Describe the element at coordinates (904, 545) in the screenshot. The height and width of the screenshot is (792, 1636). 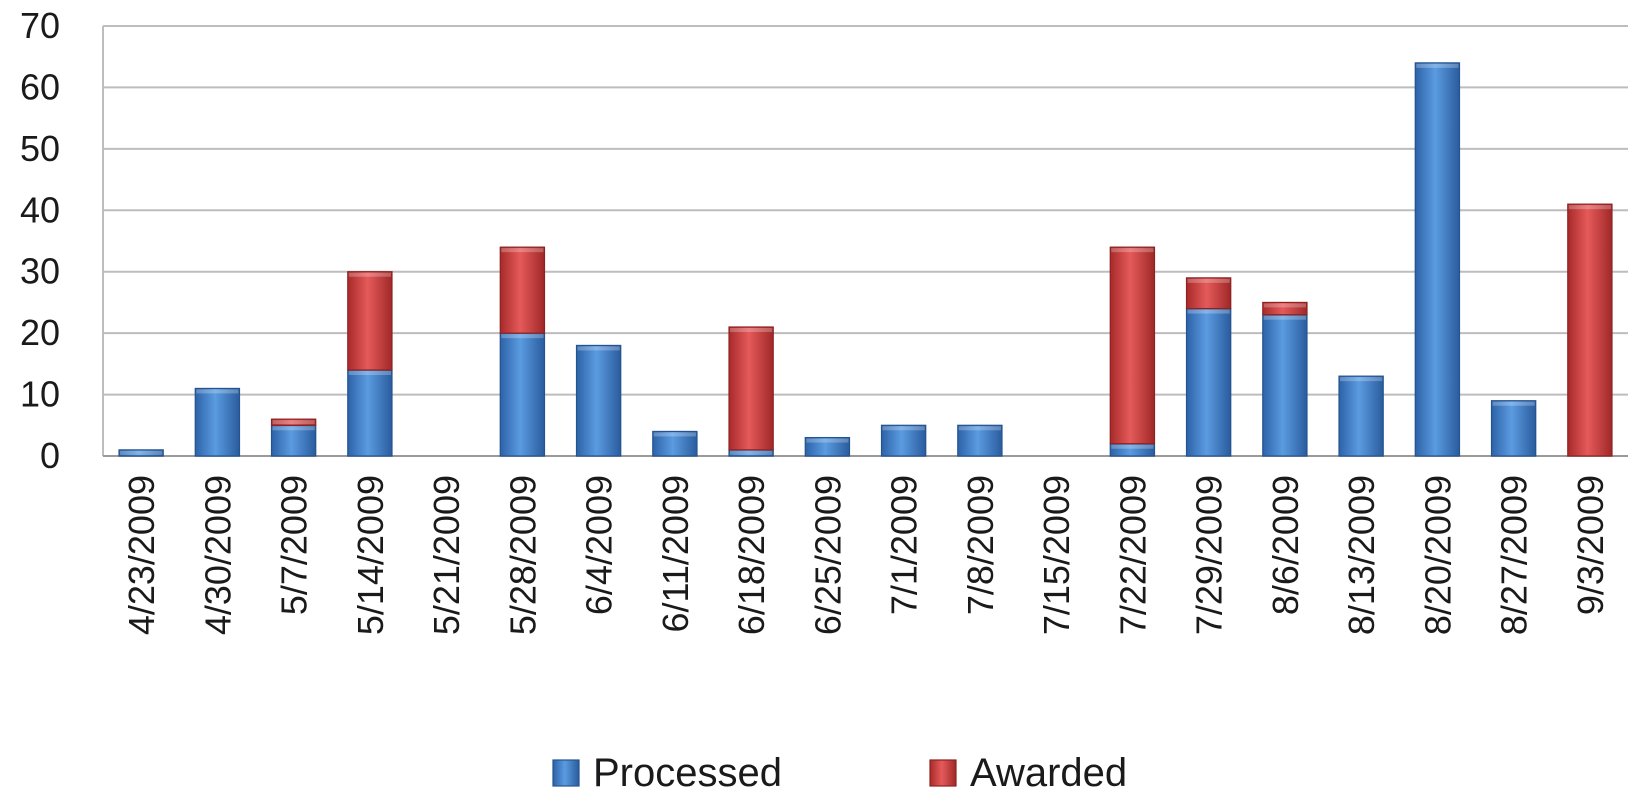
I see `x-tick-label: 7/1/2009` at that location.